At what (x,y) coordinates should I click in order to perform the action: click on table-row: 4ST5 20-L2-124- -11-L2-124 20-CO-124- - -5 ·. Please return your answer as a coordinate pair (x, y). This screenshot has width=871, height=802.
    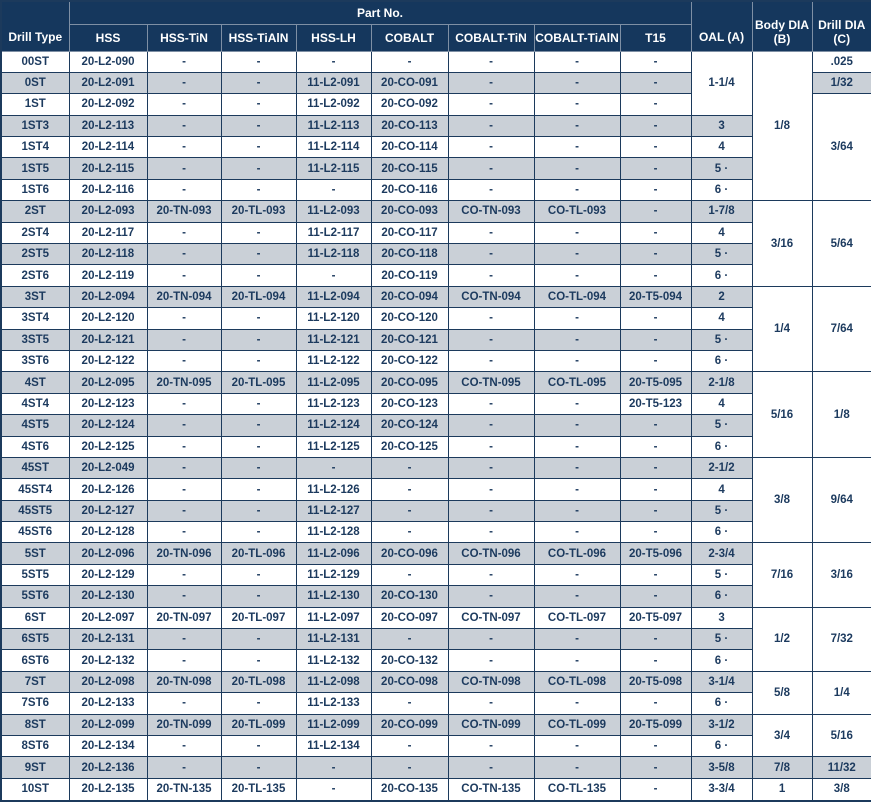
    Looking at the image, I should click on (435, 425).